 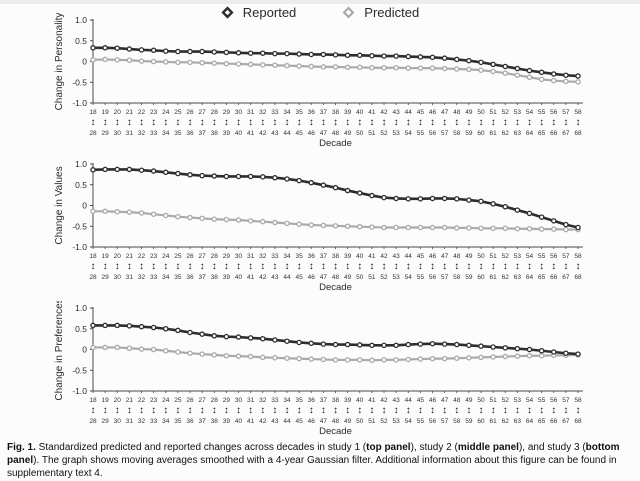 I want to click on x-tick-age-young: 34, so click(x=287, y=400).